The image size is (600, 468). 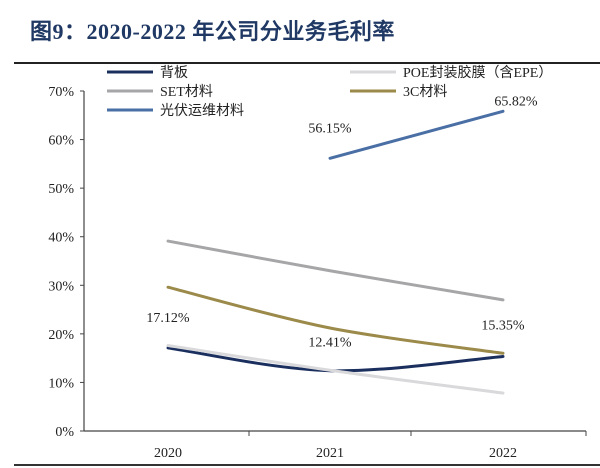 What do you see at coordinates (168, 318) in the screenshot?
I see `data-label: 17.12%` at bounding box center [168, 318].